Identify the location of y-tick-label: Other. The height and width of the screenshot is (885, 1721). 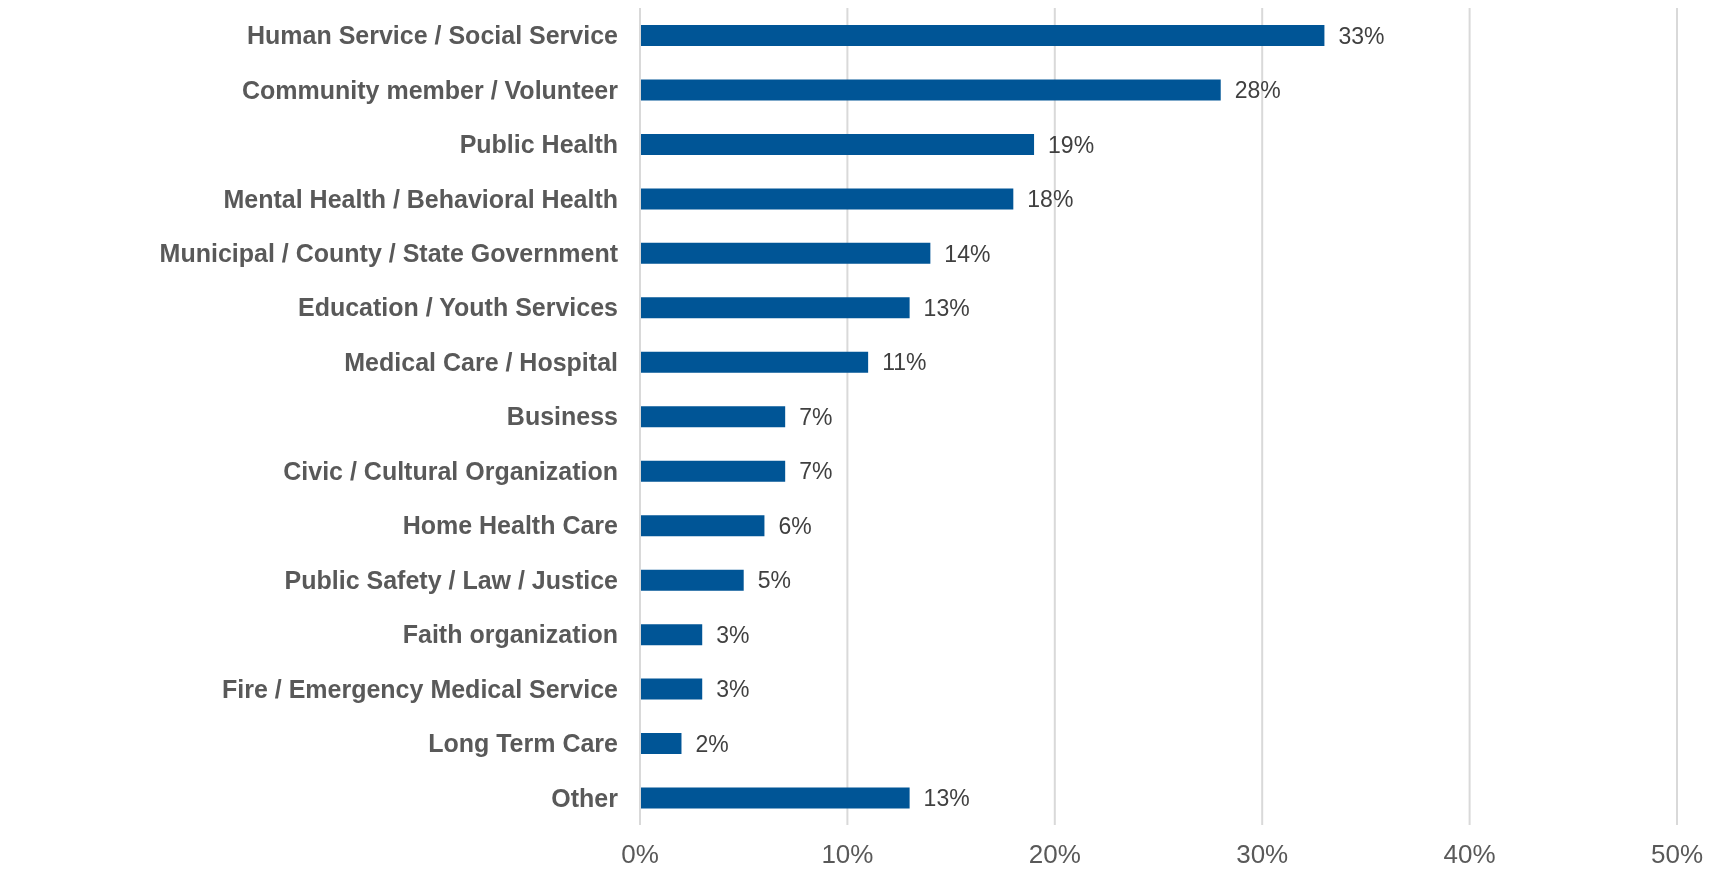
(585, 797).